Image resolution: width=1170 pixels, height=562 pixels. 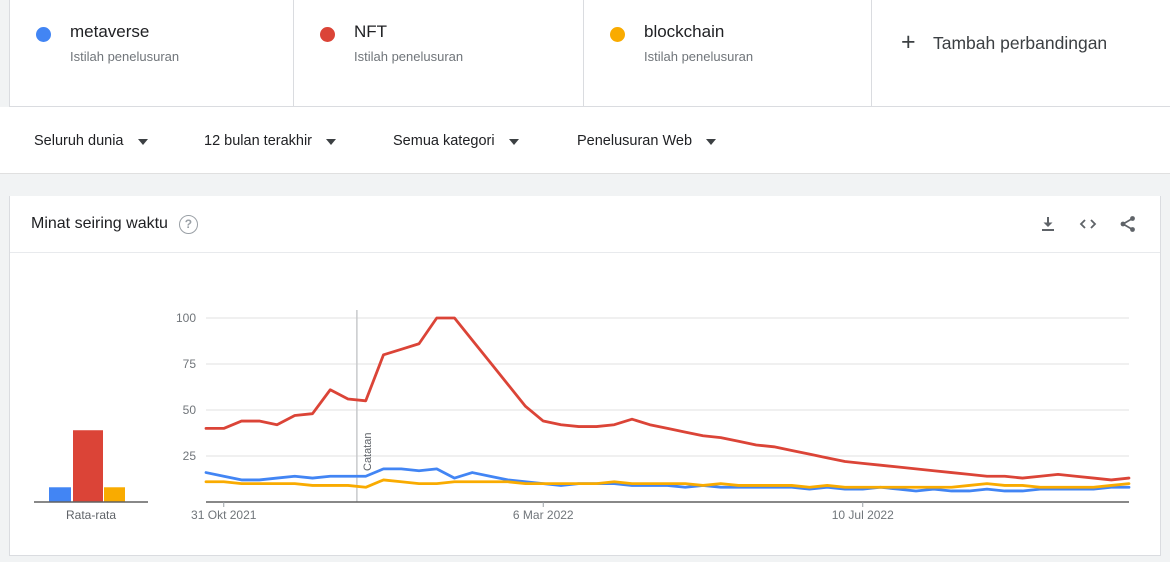 I want to click on term-card-nft: NFT Istilah penelusuran, so click(x=439, y=53).